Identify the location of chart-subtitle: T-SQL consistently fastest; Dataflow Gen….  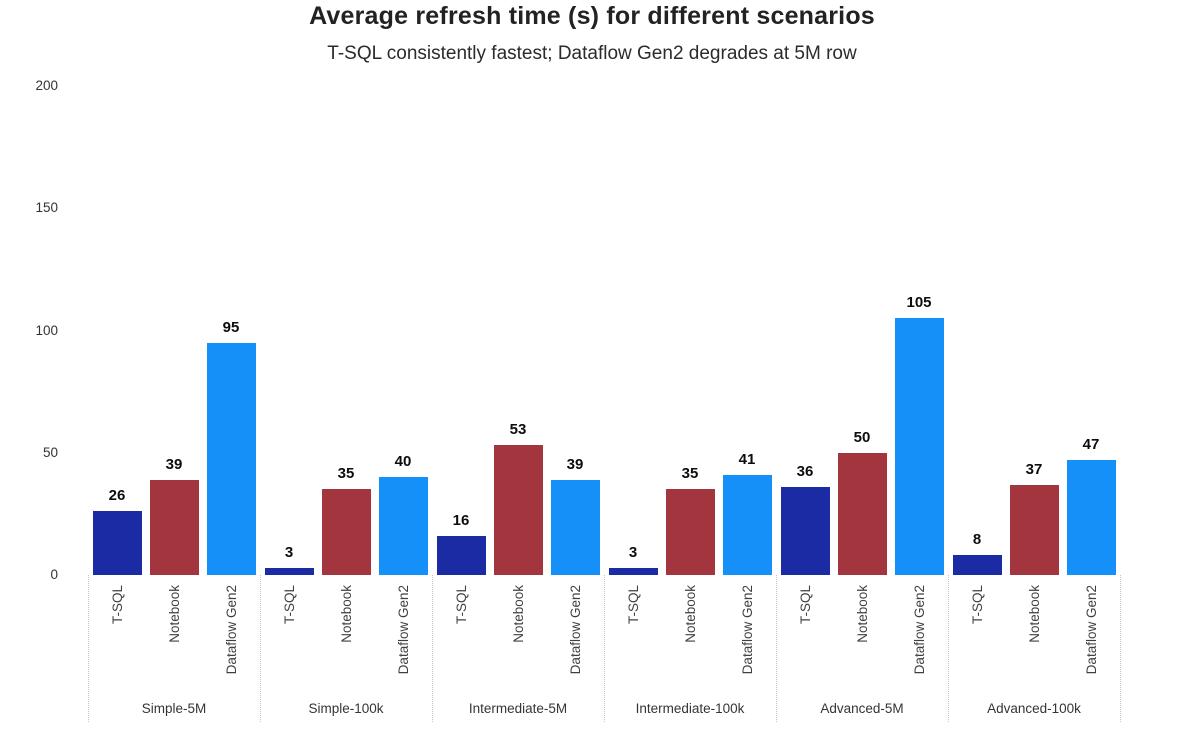
(592, 53).